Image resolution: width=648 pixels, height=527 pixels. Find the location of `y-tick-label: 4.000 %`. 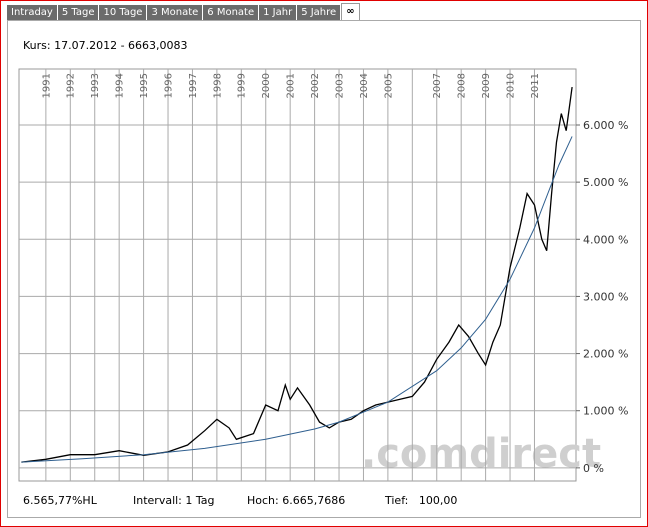

y-tick-label: 4.000 % is located at coordinates (605, 239).